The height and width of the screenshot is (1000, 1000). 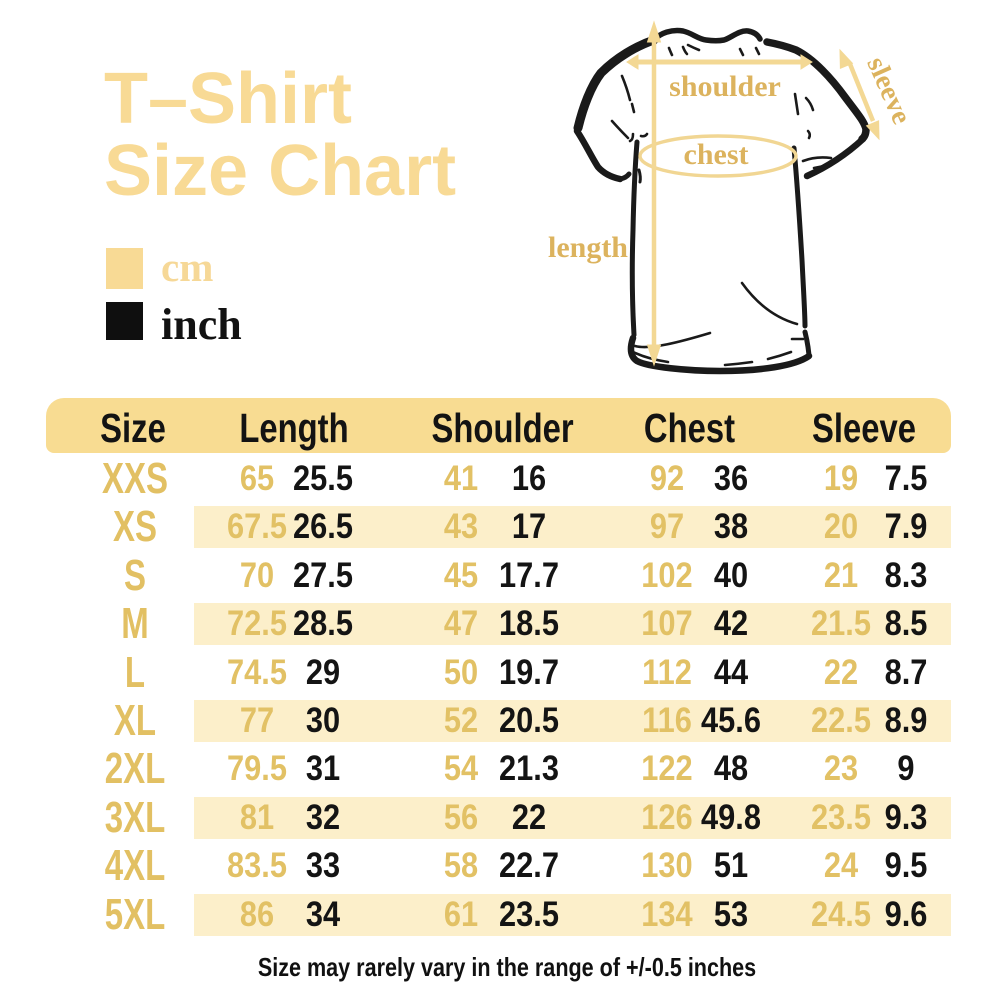 What do you see at coordinates (888, 90) in the screenshot?
I see `svg-text: sleeve` at bounding box center [888, 90].